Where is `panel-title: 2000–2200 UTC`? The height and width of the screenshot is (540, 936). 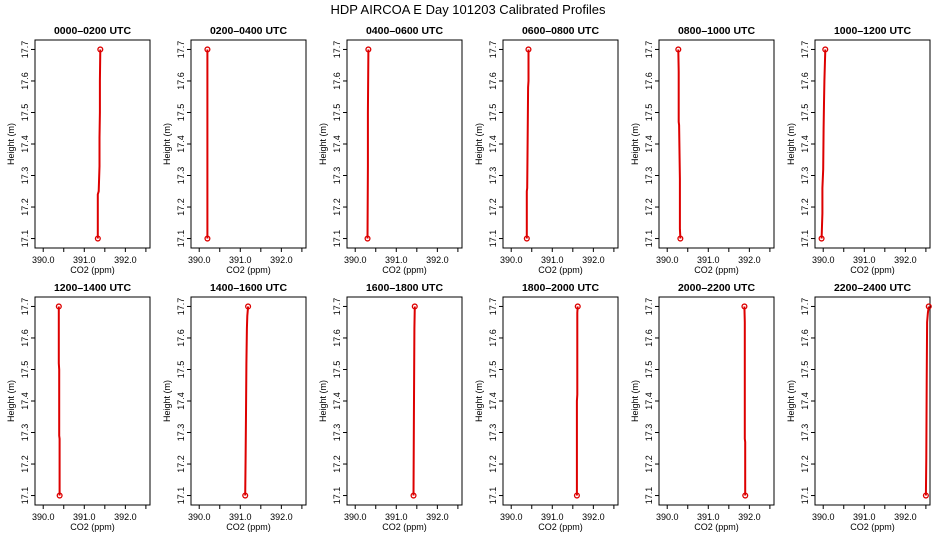 panel-title: 2000–2200 UTC is located at coordinates (716, 288).